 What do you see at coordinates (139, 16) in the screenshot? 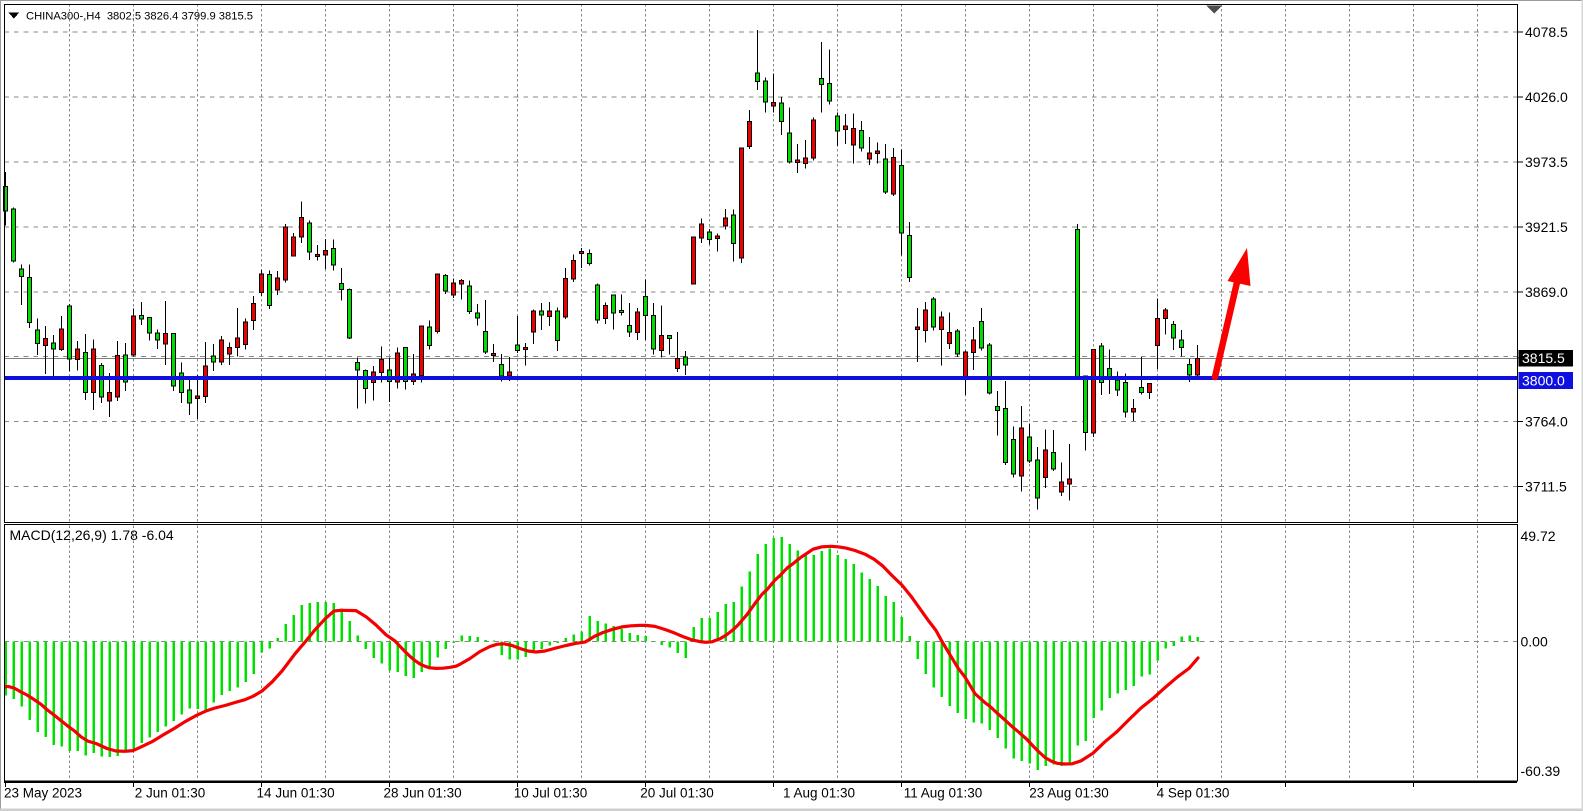
I see `svg-text:CHINA300-,H4 3802.5 3826.4 37: CHINA300-,H4 3802.5 3826.4 3799.9 3815.5` at bounding box center [139, 16].